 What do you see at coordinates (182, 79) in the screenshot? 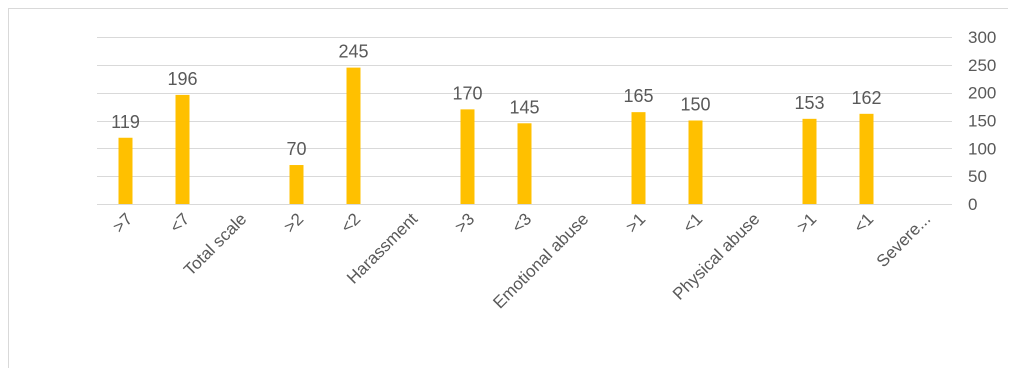
I see `data-label: 196` at bounding box center [182, 79].